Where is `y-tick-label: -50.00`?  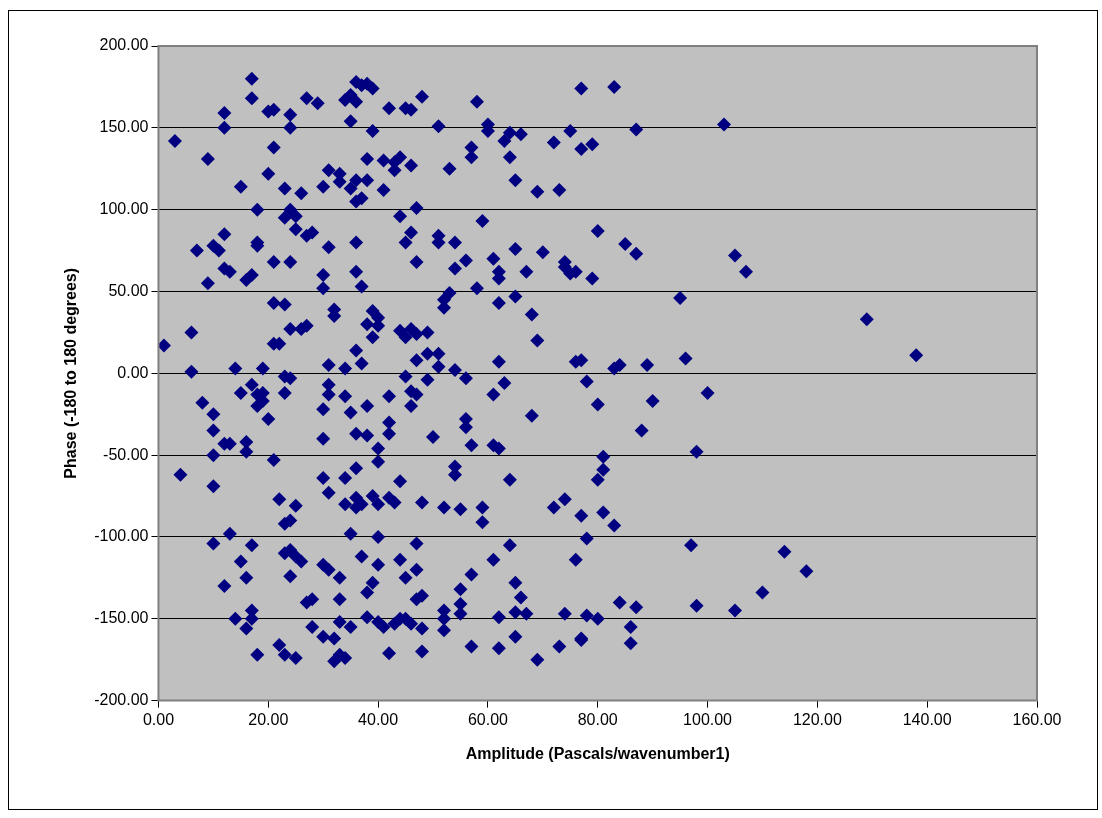
y-tick-label: -50.00 is located at coordinates (126, 454).